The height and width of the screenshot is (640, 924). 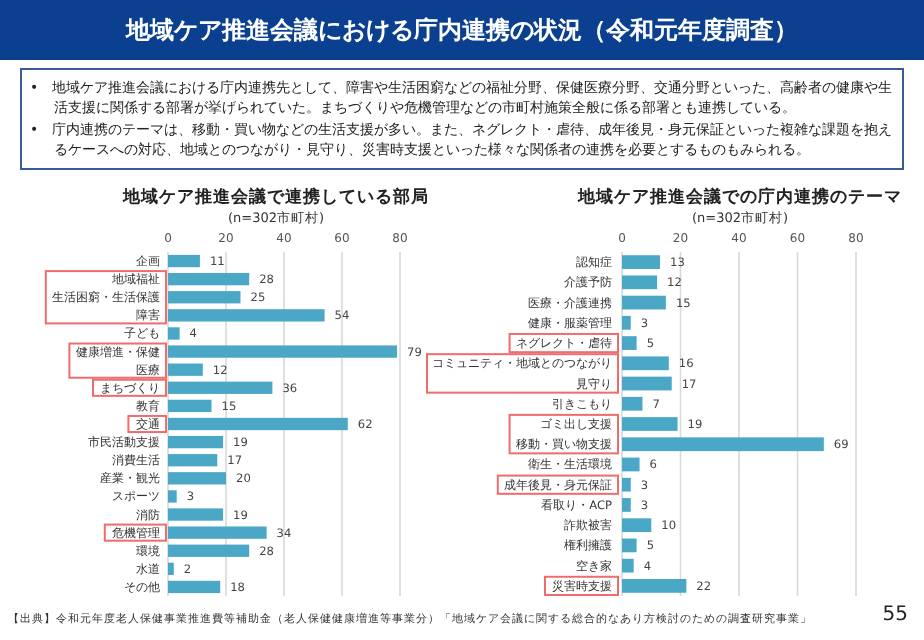 What do you see at coordinates (462, 30) in the screenshot?
I see `text: 地域ケア推進会議における庁内連携の状況（令和元年度調査）` at bounding box center [462, 30].